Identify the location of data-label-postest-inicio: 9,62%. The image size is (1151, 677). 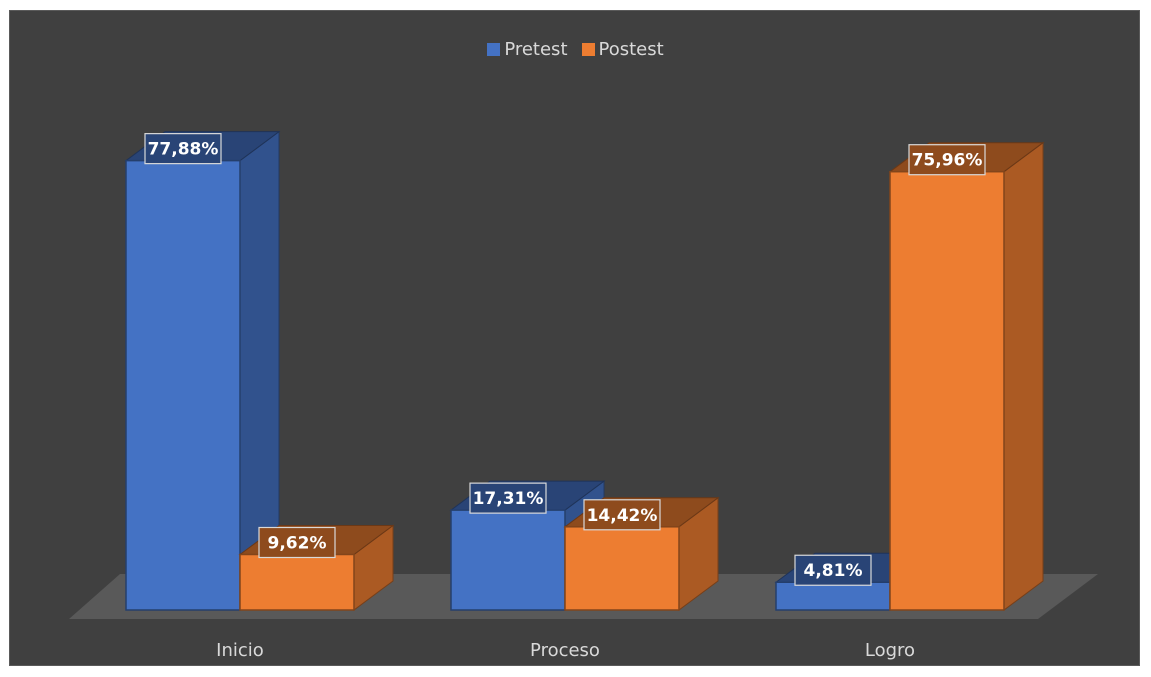
(297, 542).